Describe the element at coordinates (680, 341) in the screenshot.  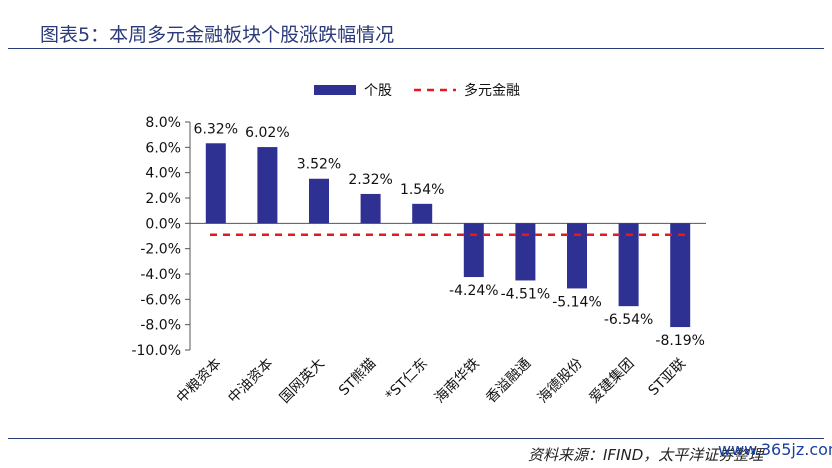
I see `data-label: -8.19%` at that location.